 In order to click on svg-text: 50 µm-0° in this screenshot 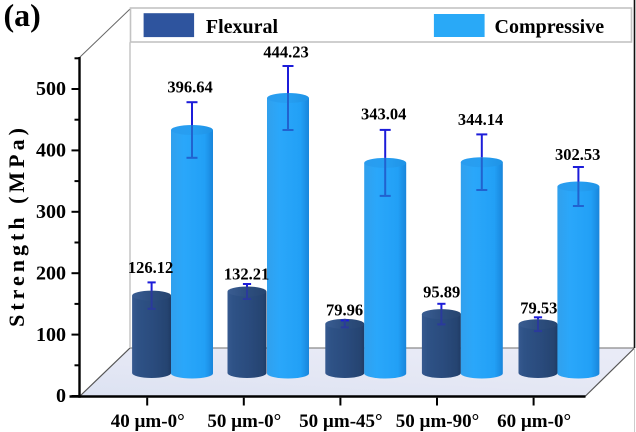, I will do `click(244, 421)`.